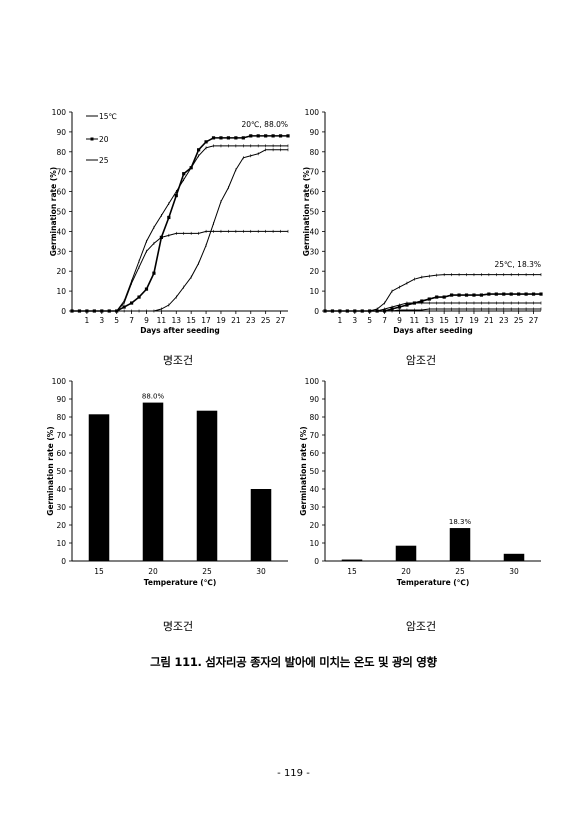  I want to click on chart2-x-tick-label: 25, so click(519, 320).